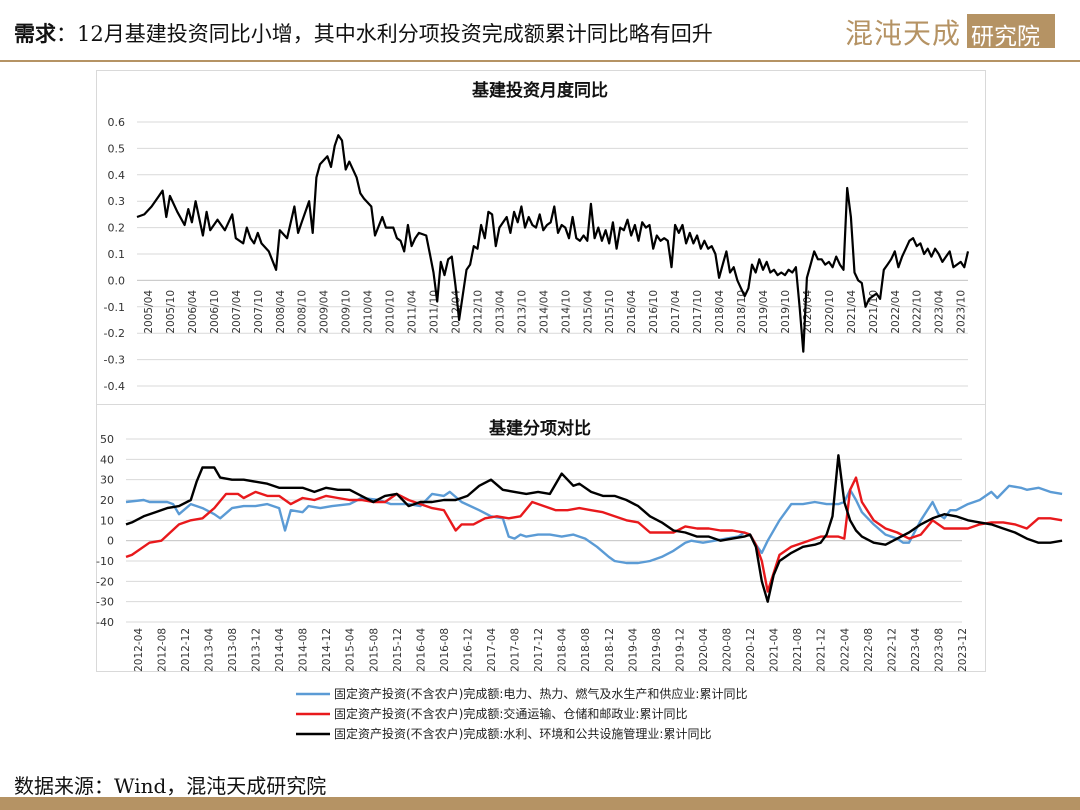  I want to click on x-tick-label: 2012-04, so click(139, 650).